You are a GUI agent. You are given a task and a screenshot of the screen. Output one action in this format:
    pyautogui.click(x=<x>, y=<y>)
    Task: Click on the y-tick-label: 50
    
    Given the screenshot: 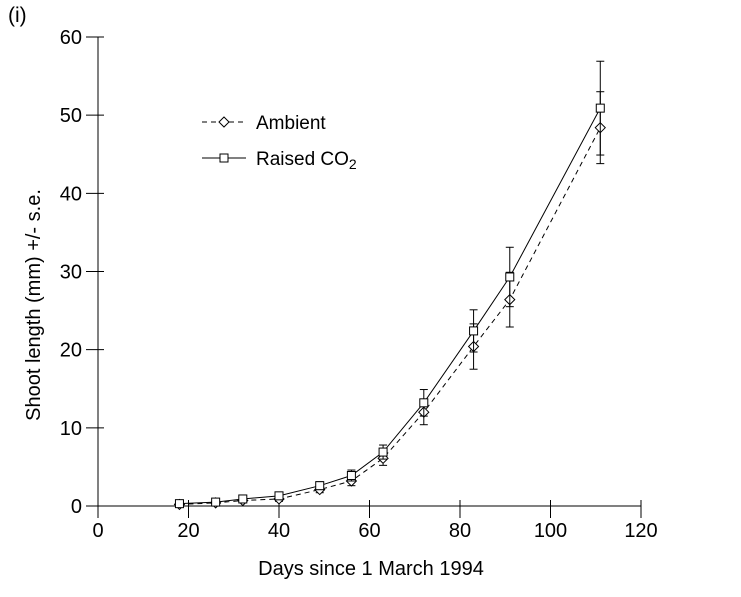 What is the action you would take?
    pyautogui.click(x=71, y=116)
    